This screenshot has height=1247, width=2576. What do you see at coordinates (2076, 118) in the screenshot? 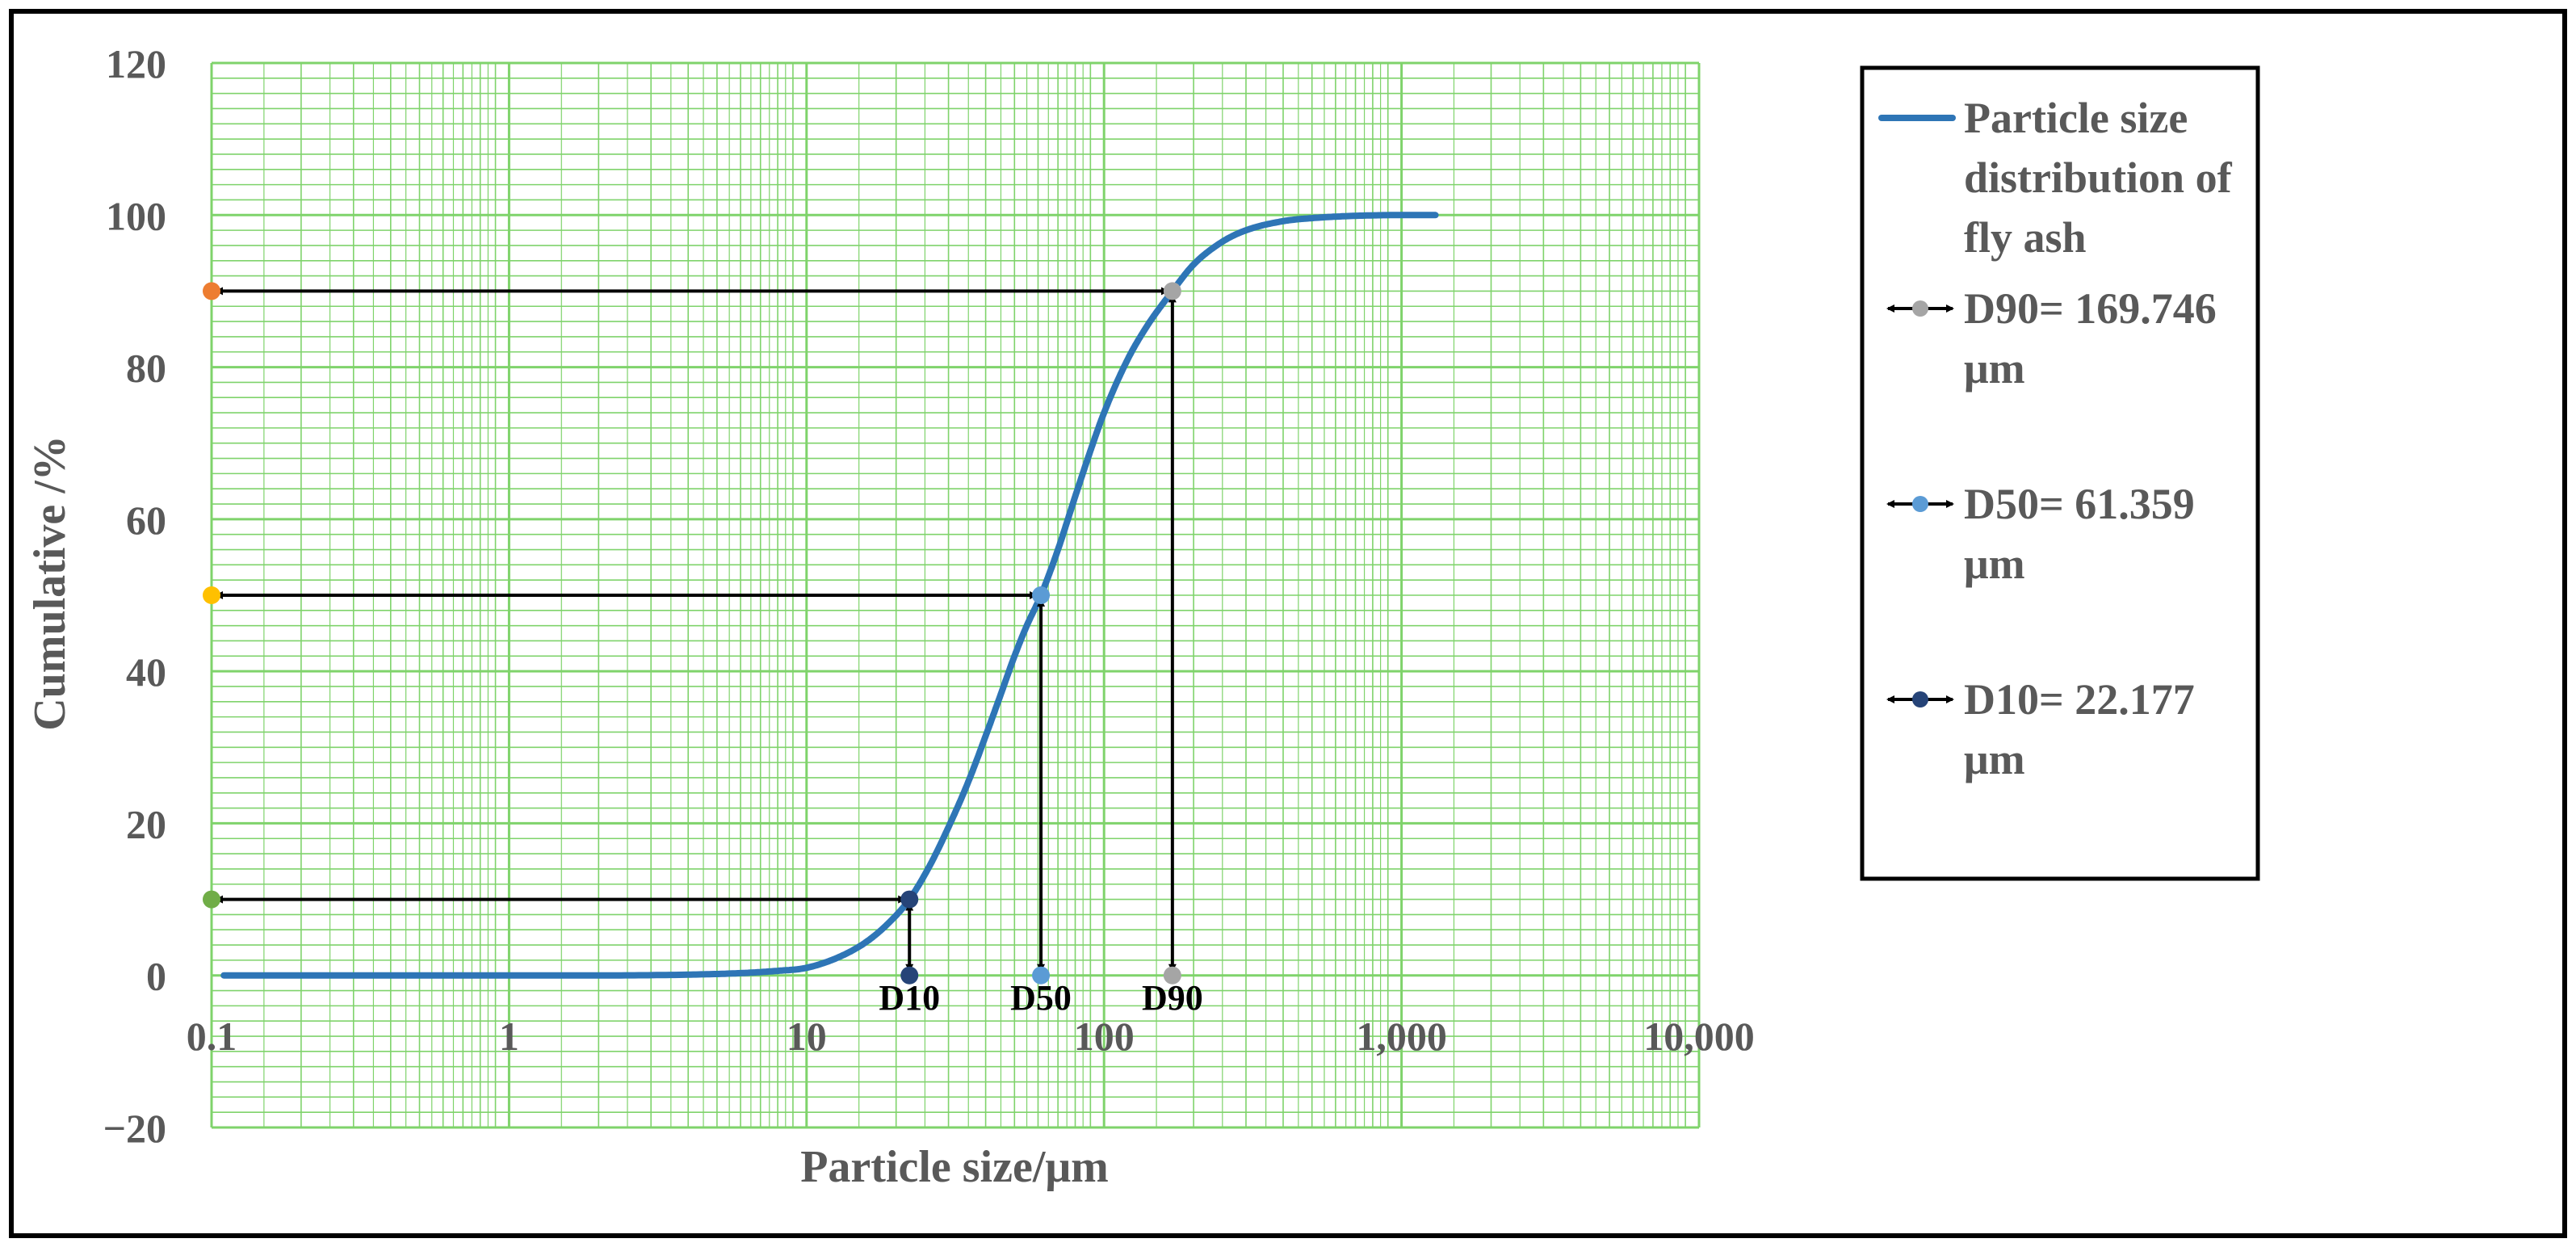
I see `legend-series-label: Particle size` at bounding box center [2076, 118].